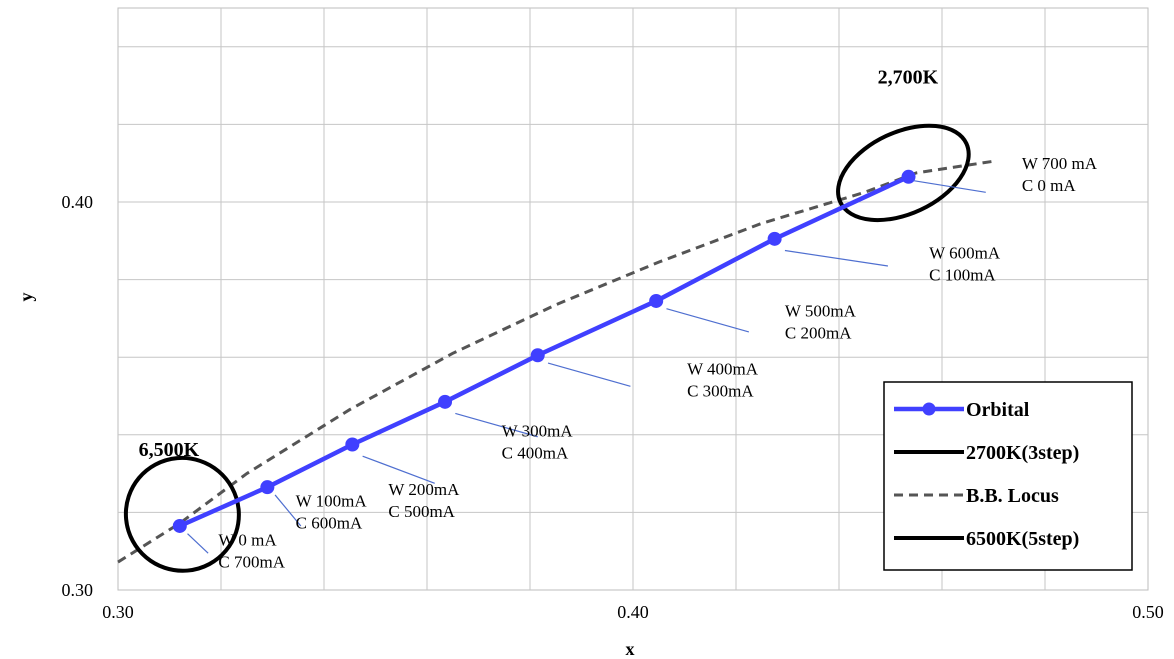 This screenshot has width=1174, height=659. I want to click on current-label: W 600mA, so click(965, 252).